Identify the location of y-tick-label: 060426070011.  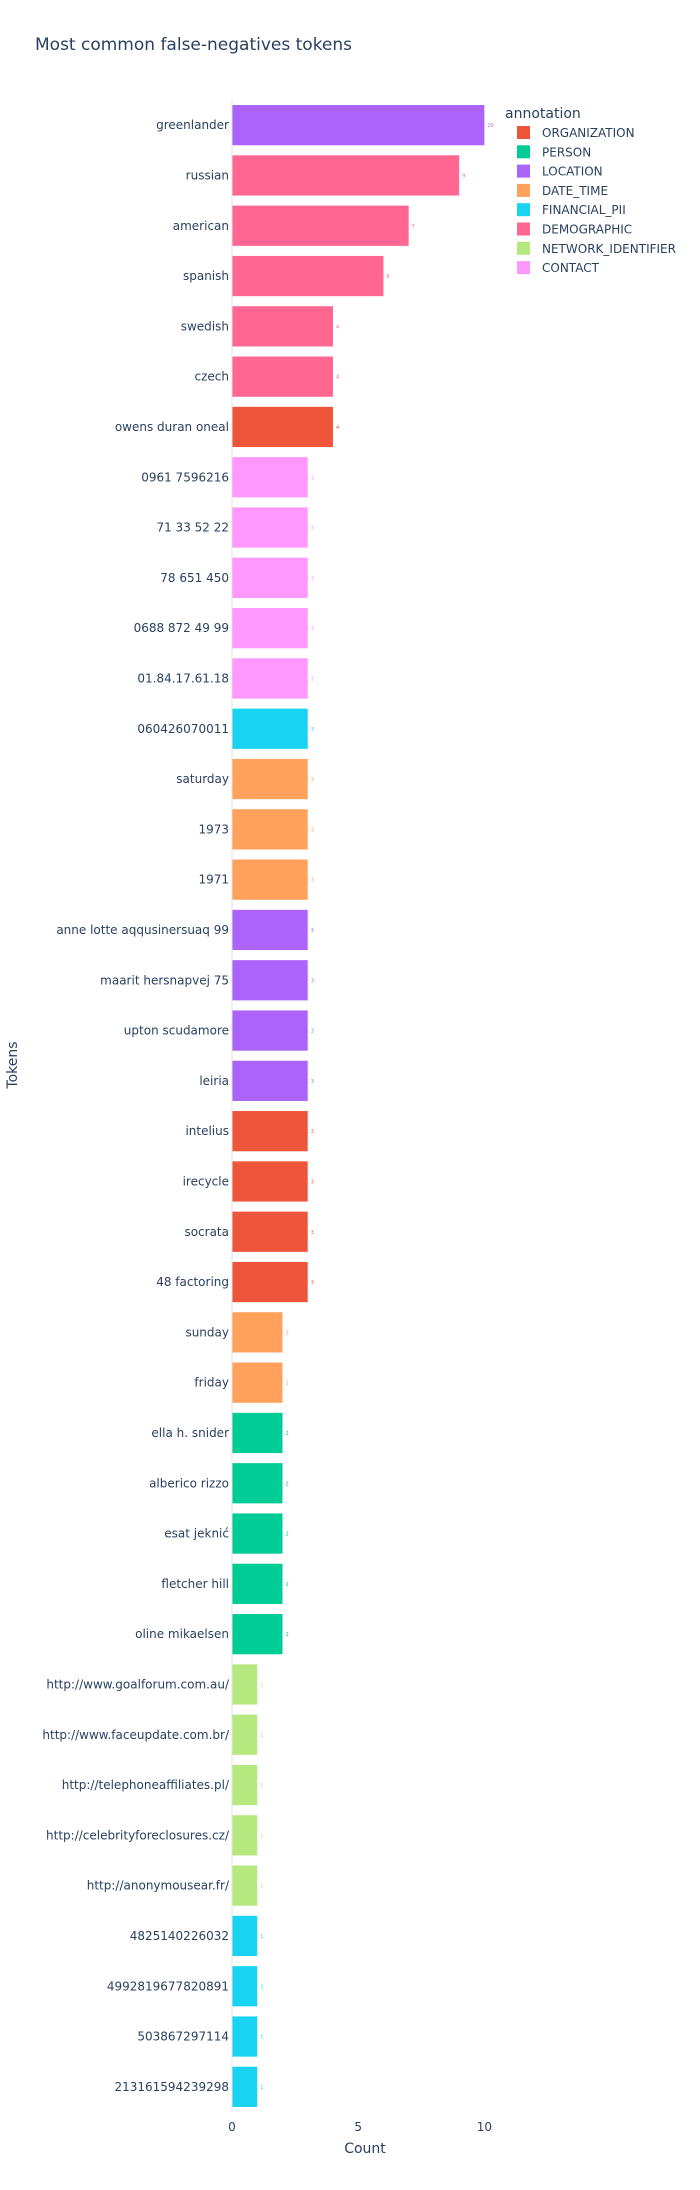
(183, 729).